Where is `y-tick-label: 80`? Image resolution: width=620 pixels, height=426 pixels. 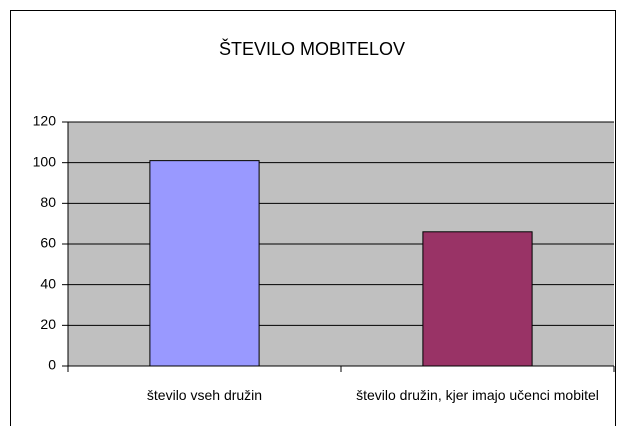
y-tick-label: 80 is located at coordinates (48, 202).